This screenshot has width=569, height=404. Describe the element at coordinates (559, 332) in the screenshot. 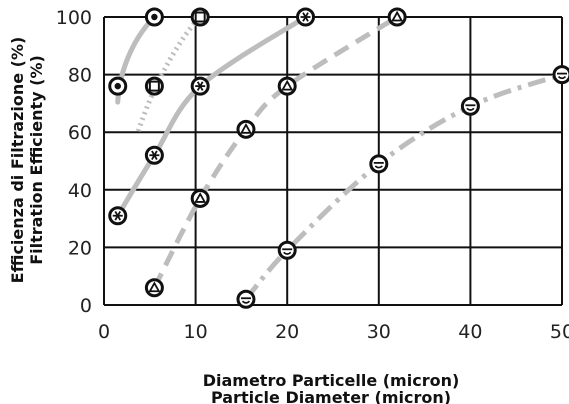

I see `x-tick-label: 50` at that location.